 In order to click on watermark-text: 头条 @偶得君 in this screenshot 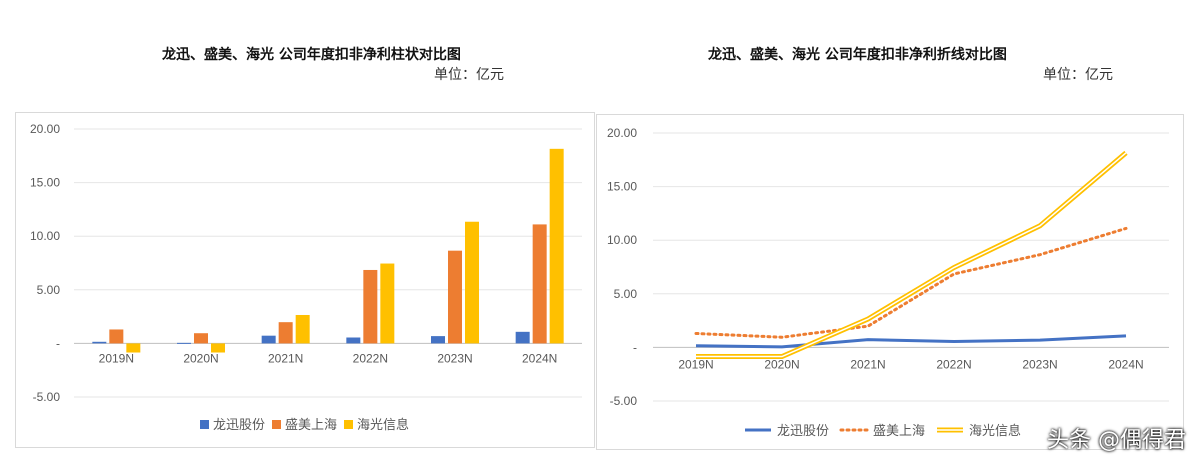, I will do `click(1116, 440)`.